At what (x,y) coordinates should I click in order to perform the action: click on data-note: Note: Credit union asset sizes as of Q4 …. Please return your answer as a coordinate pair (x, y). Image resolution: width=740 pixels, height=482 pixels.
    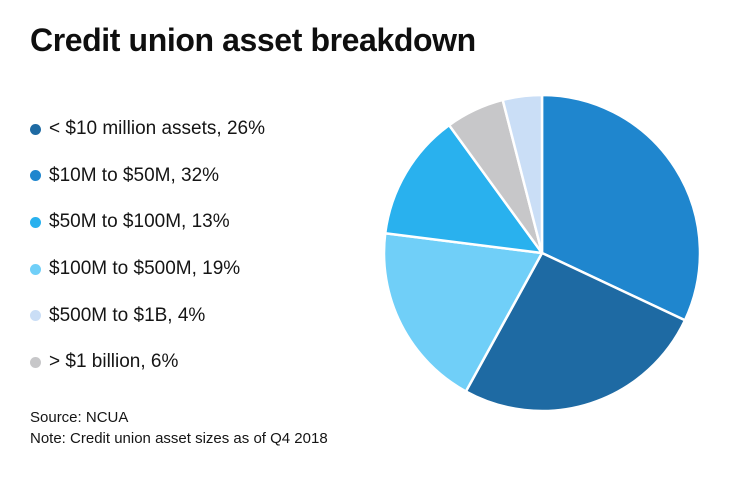
    Looking at the image, I should click on (179, 438).